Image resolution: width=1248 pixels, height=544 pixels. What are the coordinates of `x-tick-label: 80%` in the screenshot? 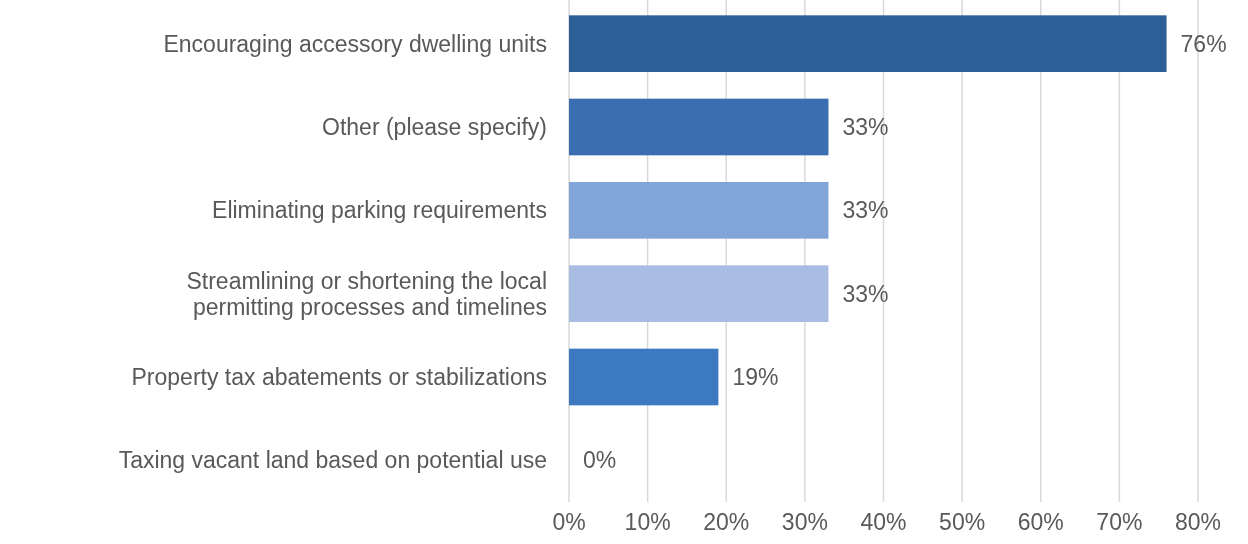 It's located at (1198, 522).